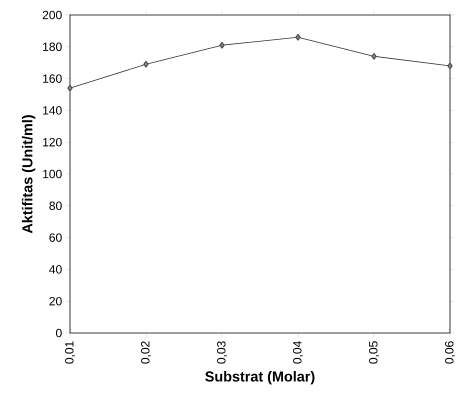 This screenshot has width=466, height=407. What do you see at coordinates (55, 269) in the screenshot?
I see `y-tick-label: 40` at bounding box center [55, 269].